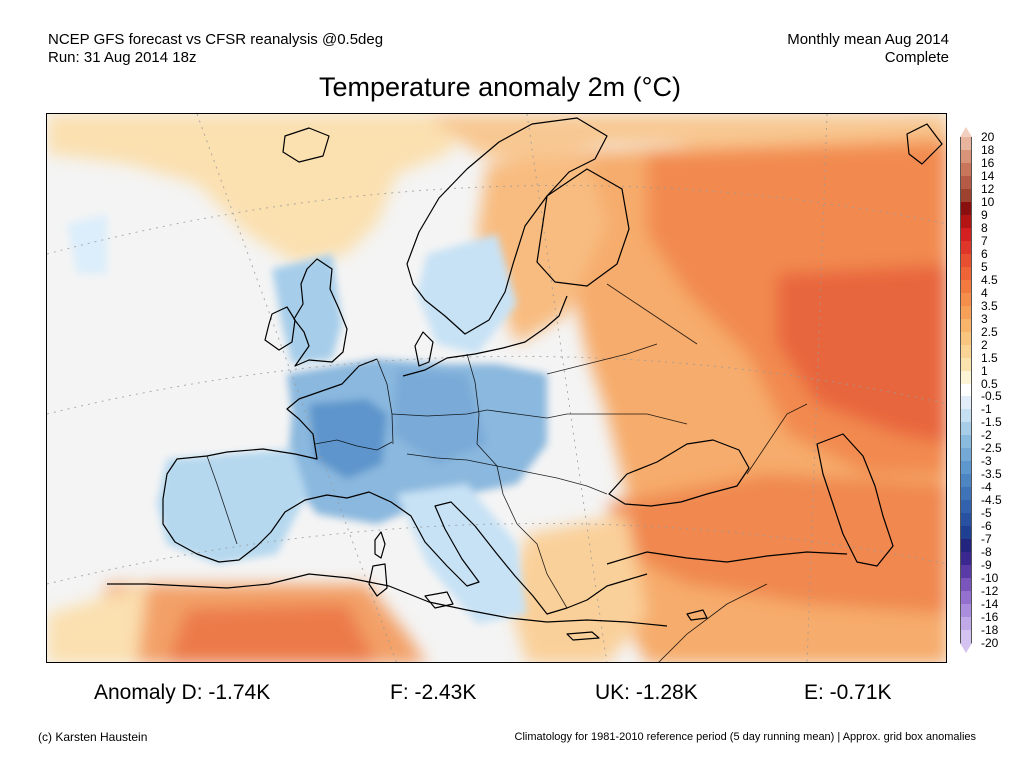 The width and height of the screenshot is (1024, 768). What do you see at coordinates (122, 57) in the screenshot?
I see `run-info: Run: 31 Aug 2014 18z` at bounding box center [122, 57].